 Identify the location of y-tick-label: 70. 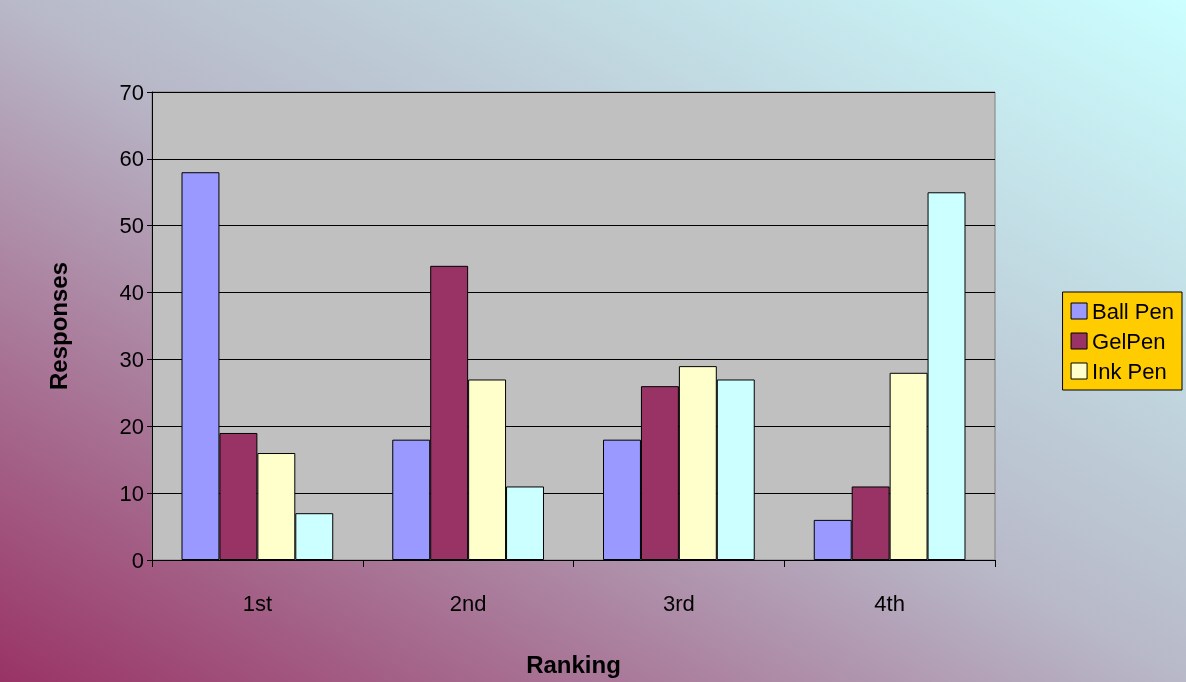
(131, 92).